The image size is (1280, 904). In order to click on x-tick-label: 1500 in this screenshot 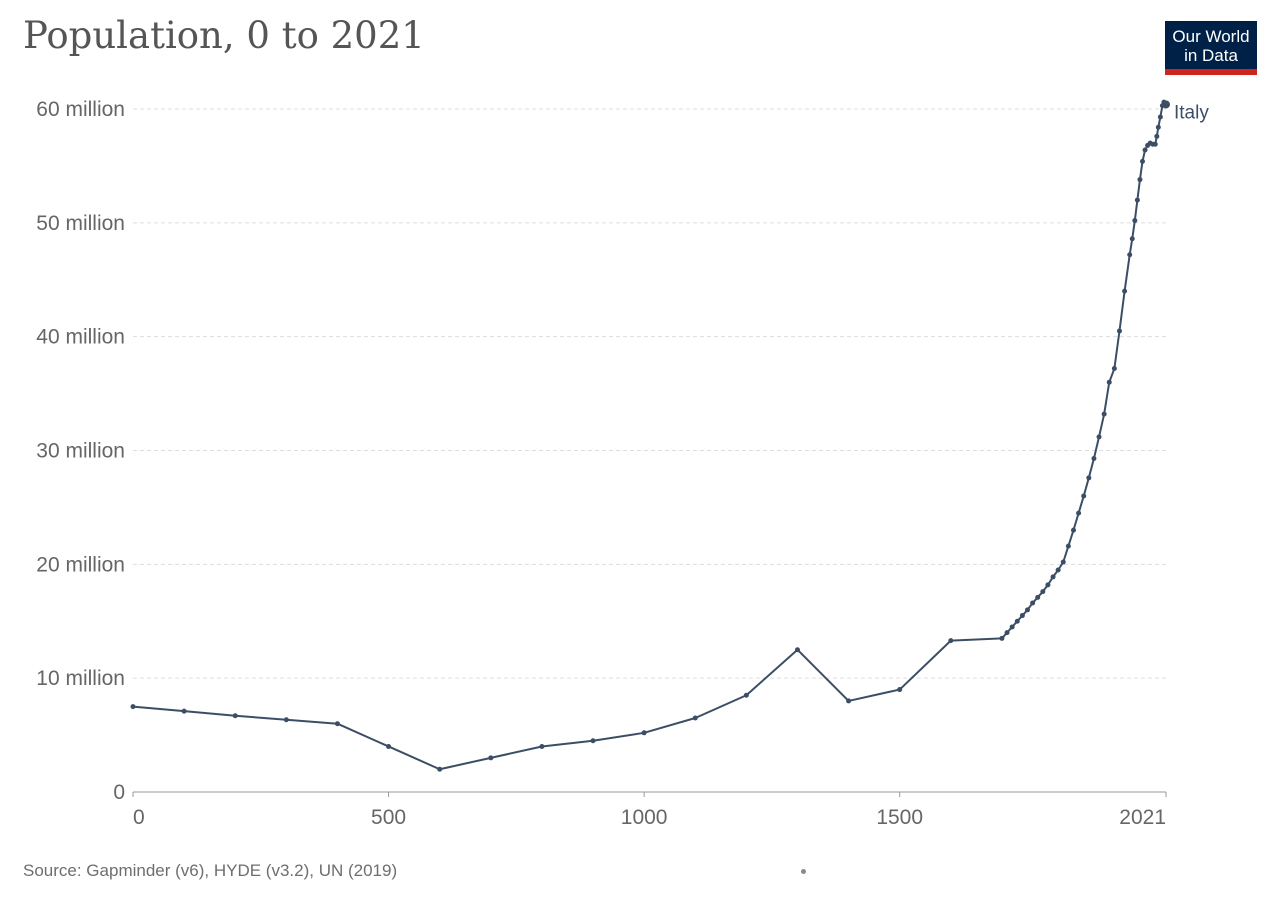, I will do `click(899, 817)`.